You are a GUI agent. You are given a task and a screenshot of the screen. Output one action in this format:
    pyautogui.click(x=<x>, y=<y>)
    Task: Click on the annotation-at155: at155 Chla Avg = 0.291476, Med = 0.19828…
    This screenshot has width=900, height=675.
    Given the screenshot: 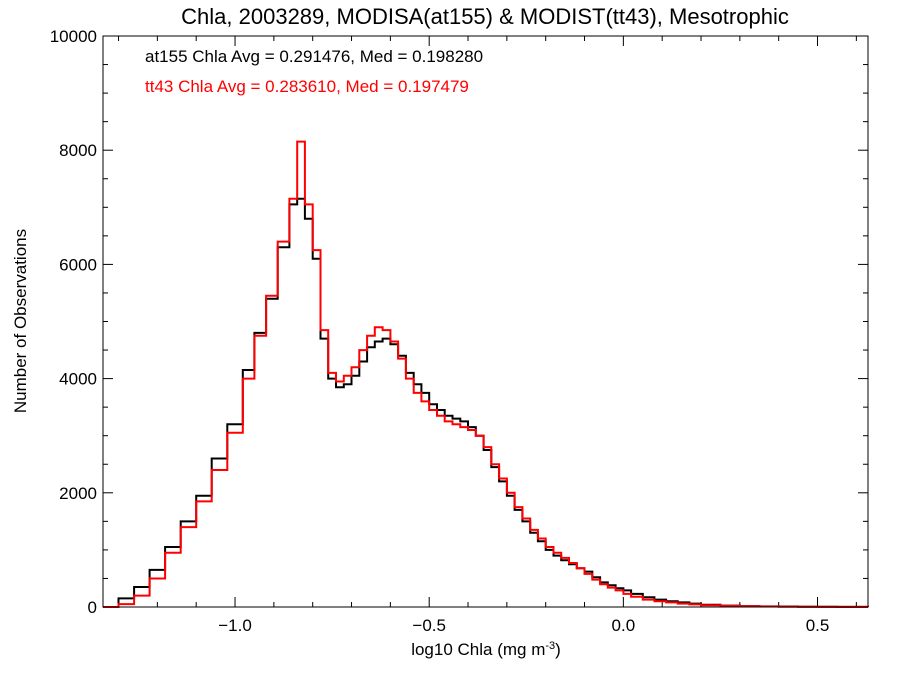 What is the action you would take?
    pyautogui.click(x=314, y=56)
    